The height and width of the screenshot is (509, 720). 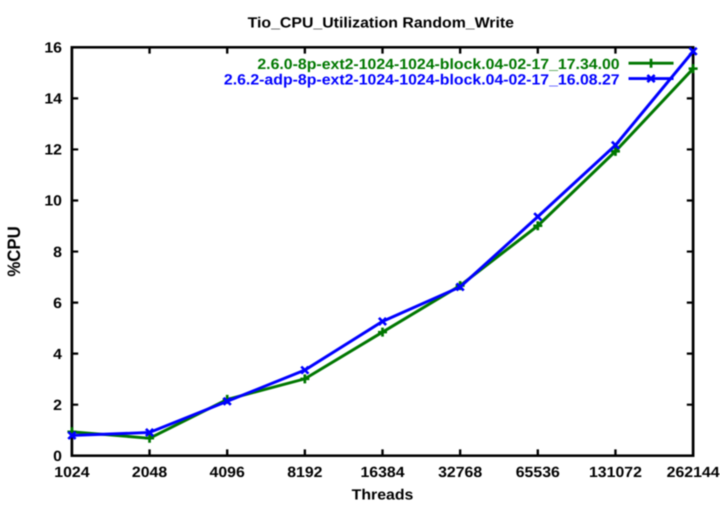 I want to click on svg-text: 16384, so click(x=382, y=471).